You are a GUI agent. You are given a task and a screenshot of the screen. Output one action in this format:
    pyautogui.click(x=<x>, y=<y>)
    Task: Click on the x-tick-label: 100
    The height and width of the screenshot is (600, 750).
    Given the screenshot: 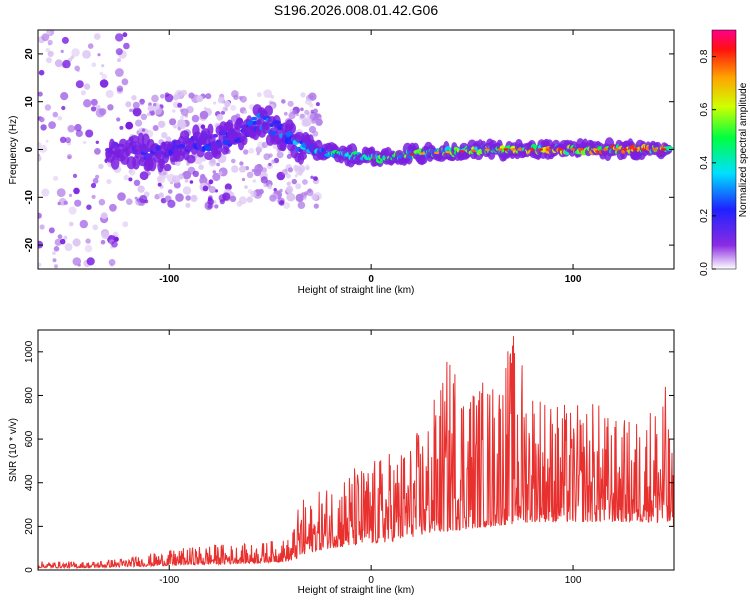 What is the action you would take?
    pyautogui.click(x=573, y=580)
    